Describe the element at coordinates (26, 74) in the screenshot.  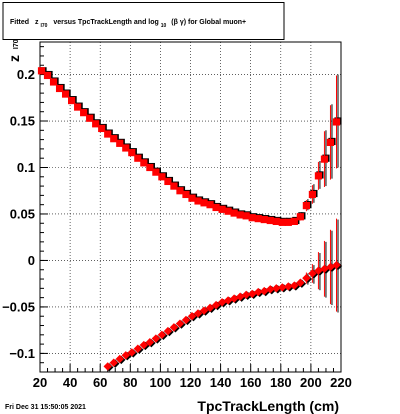
I see `y-tick-label: 0.2` at that location.